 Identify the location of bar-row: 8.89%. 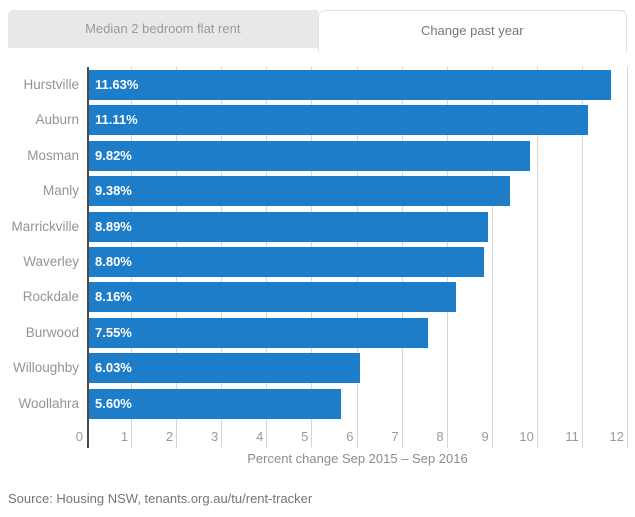
(358, 229).